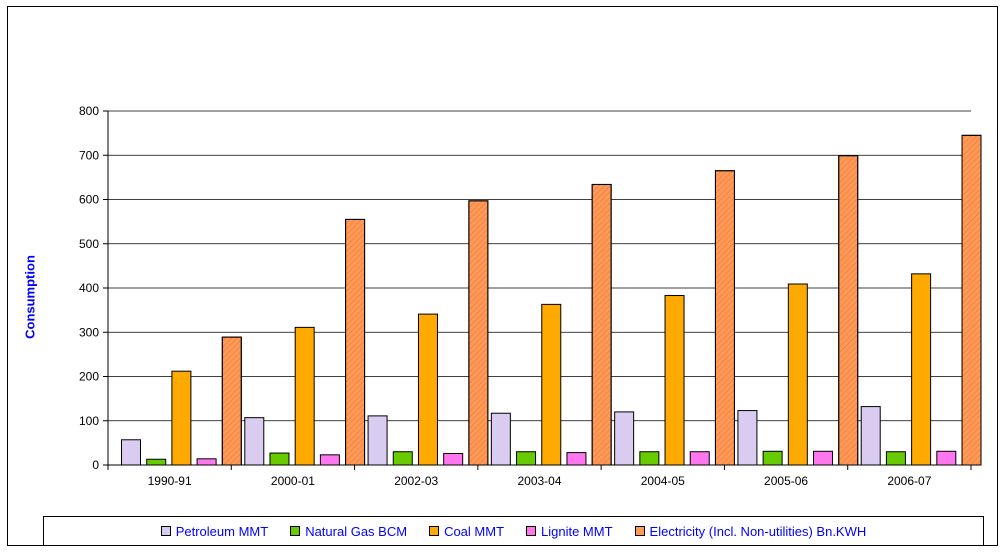 This screenshot has width=1005, height=552. Describe the element at coordinates (170, 481) in the screenshot. I see `x-tick-label: 1990-91` at that location.